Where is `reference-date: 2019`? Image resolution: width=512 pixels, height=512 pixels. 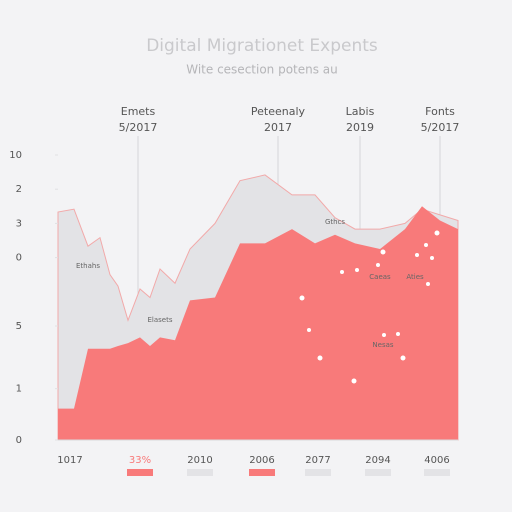 reference-date: 2019 is located at coordinates (360, 127).